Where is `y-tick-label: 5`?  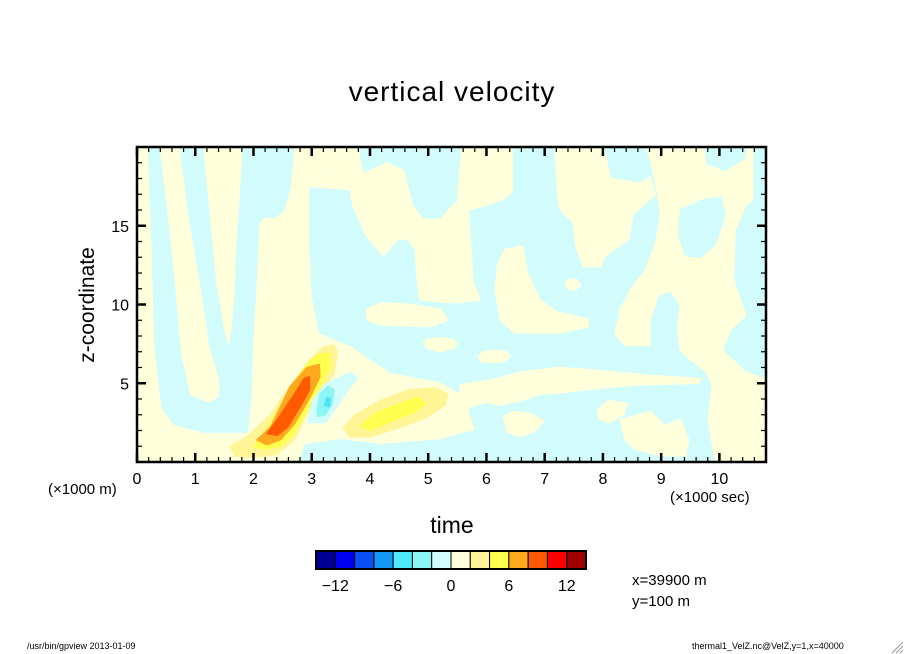 y-tick-label: 5 is located at coordinates (124, 384).